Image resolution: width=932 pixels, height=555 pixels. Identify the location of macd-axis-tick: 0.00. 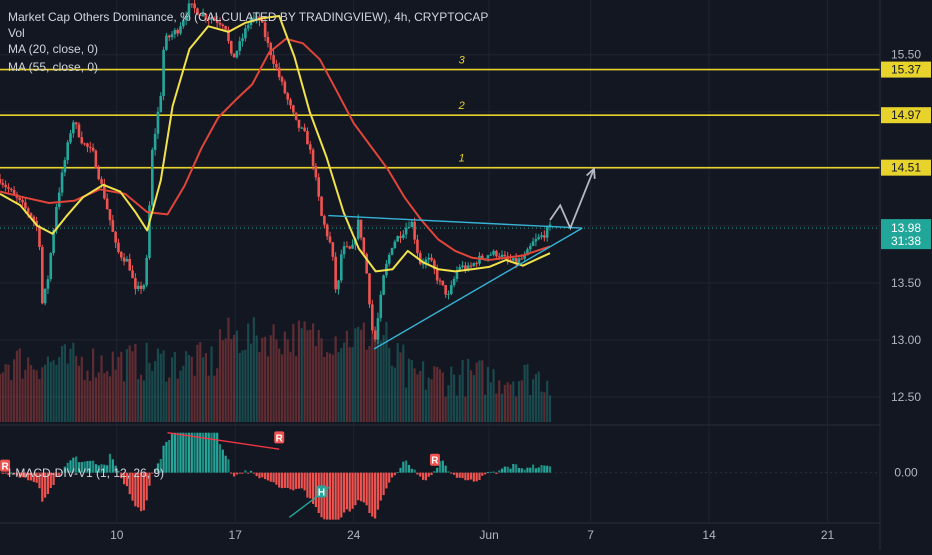
(906, 473).